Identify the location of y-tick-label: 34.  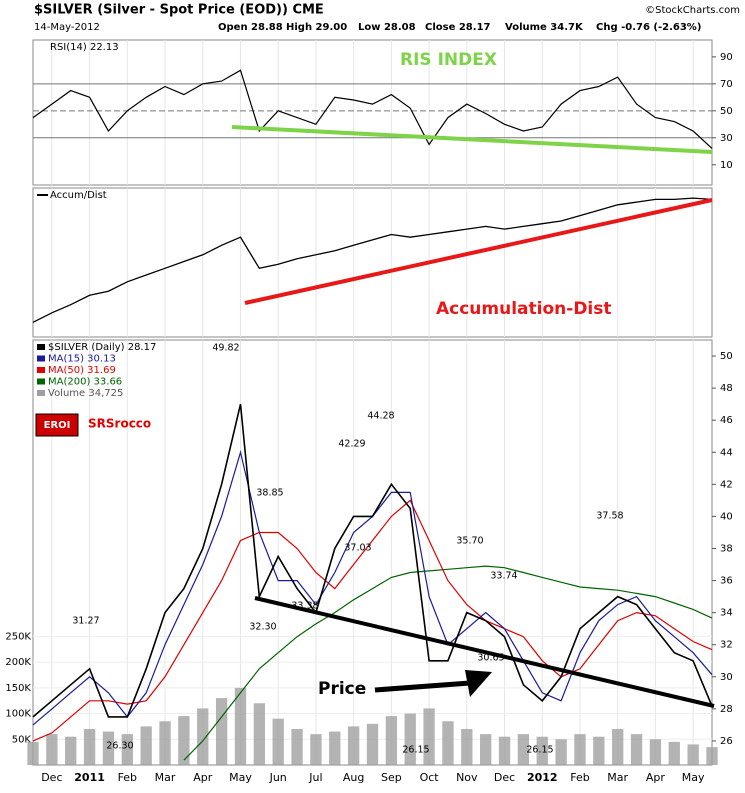
(726, 613).